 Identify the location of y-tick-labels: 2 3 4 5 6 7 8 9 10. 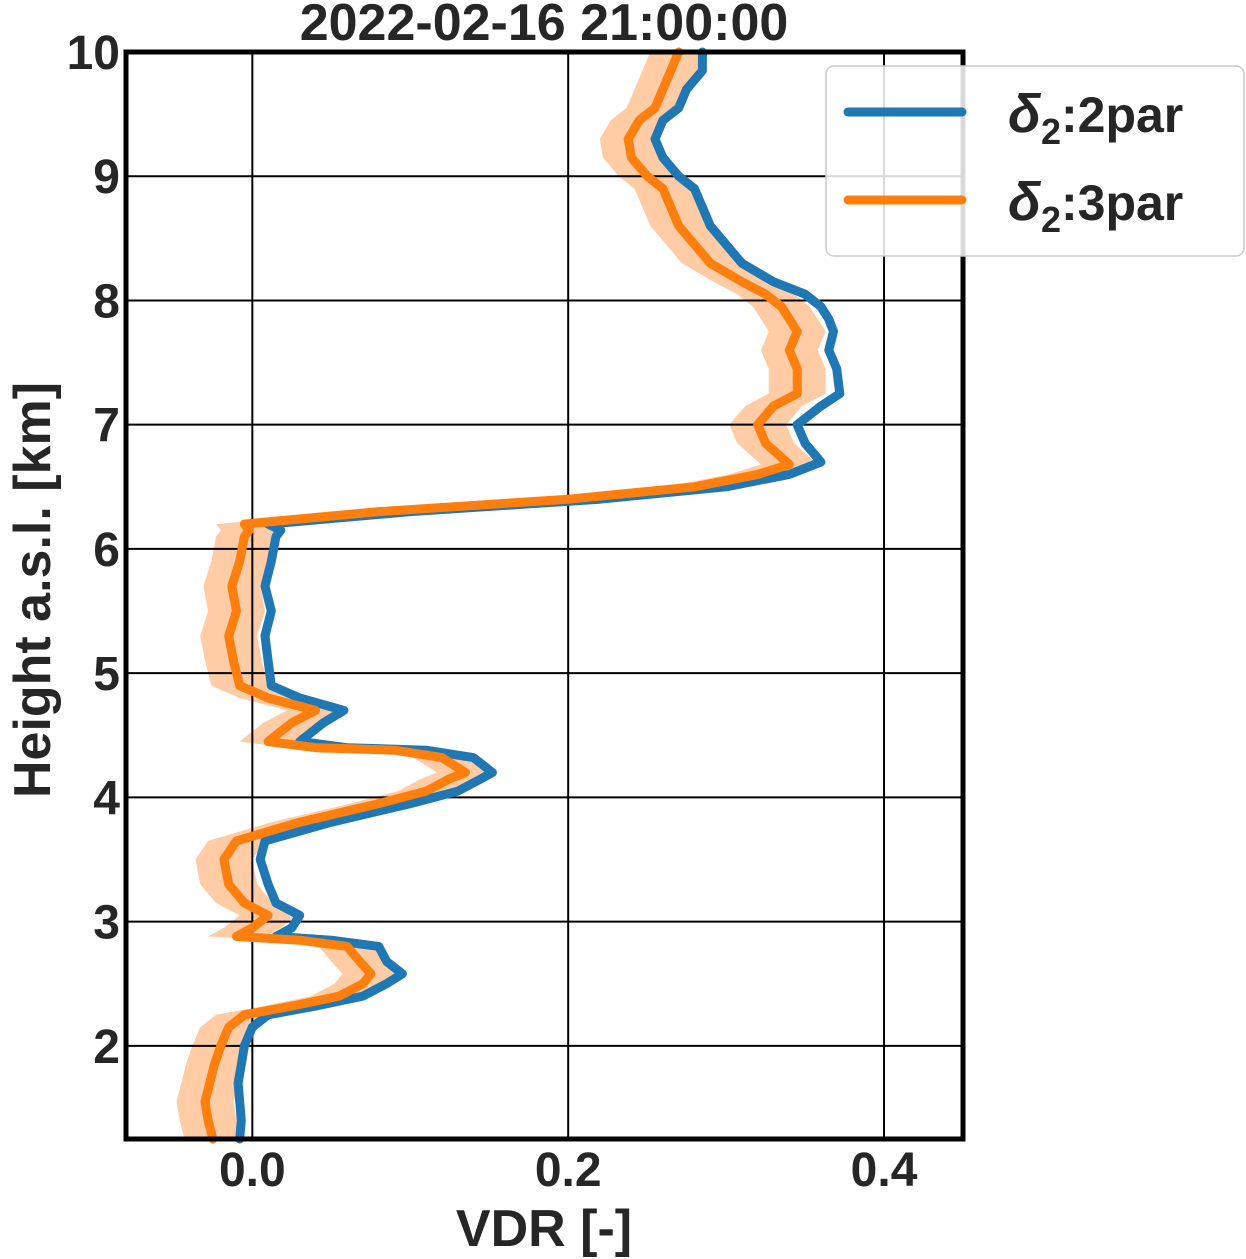
(94, 550).